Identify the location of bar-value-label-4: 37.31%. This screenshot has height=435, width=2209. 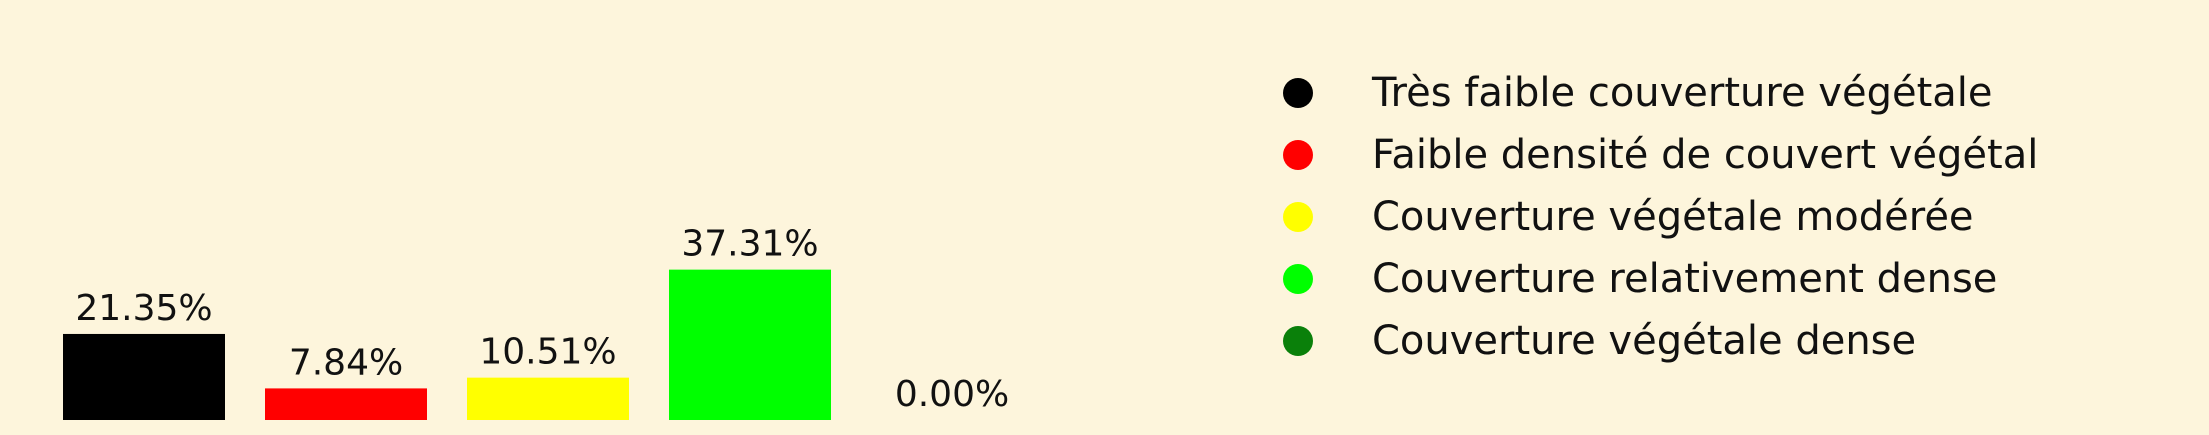
(749, 244).